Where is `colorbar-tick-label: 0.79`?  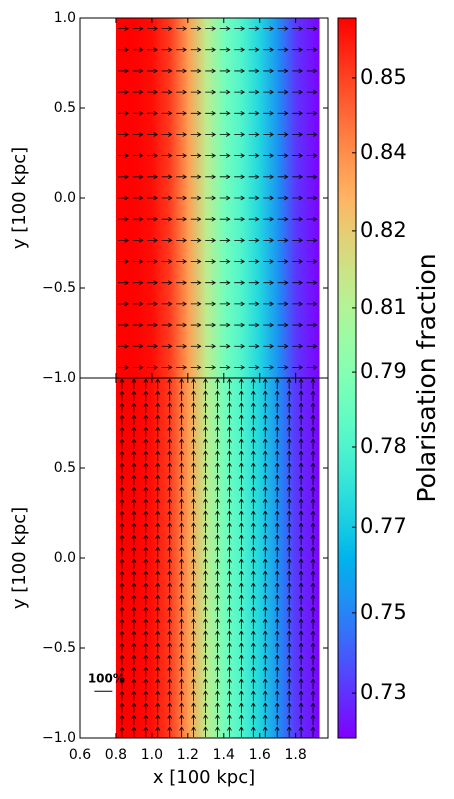 colorbar-tick-label: 0.79 is located at coordinates (383, 371).